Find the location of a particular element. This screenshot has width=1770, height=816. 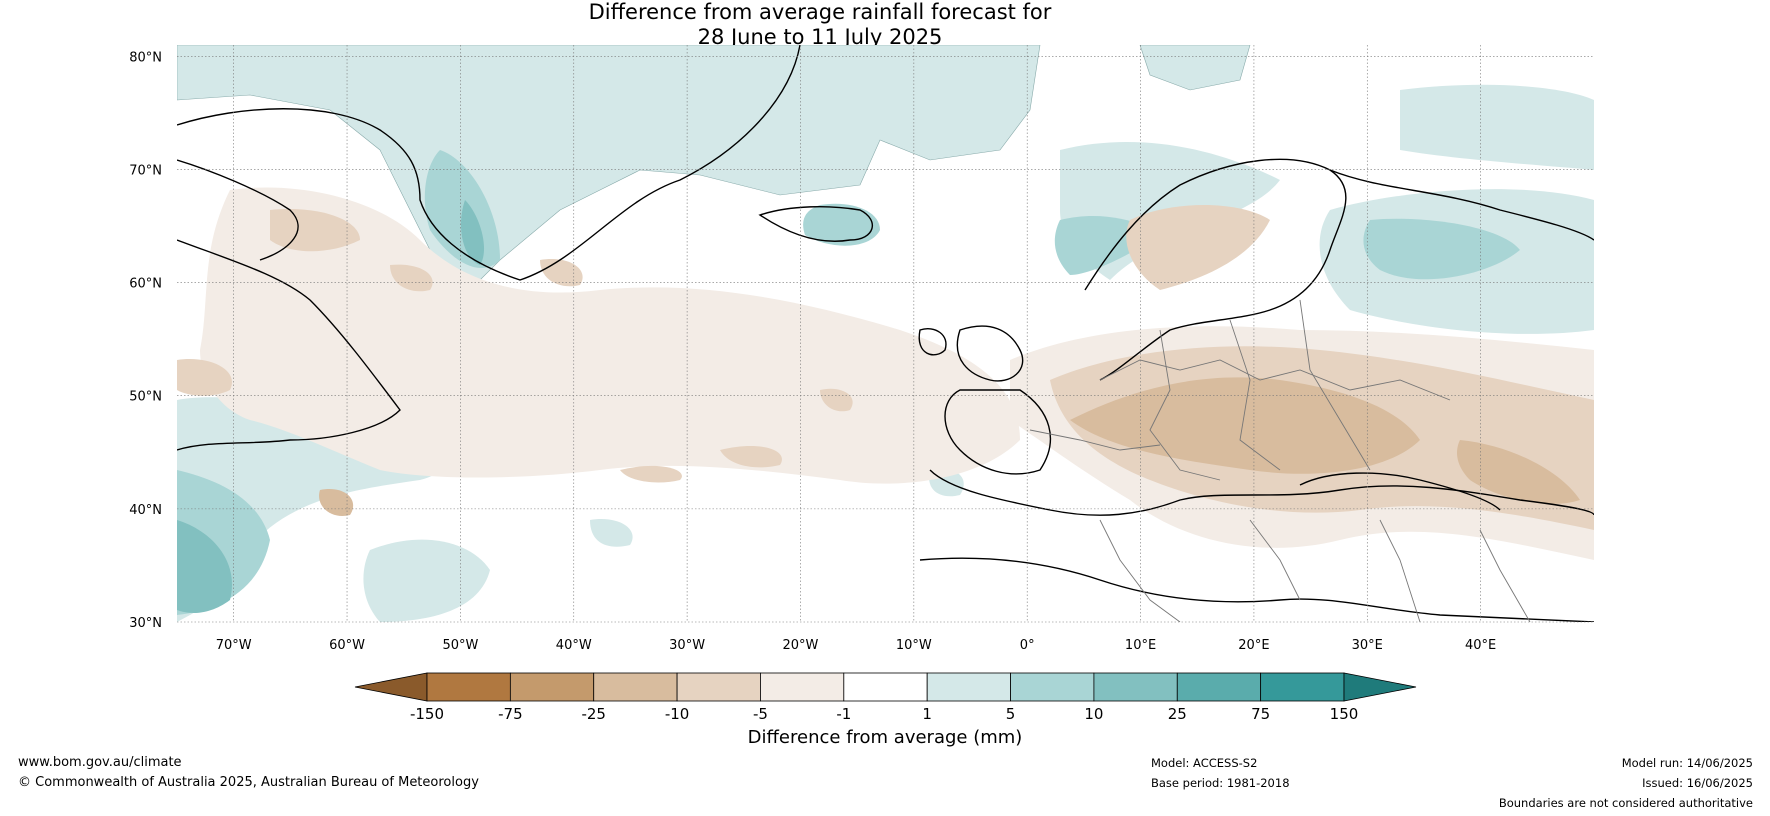

model-run-text: Model run: 14/06/2025 is located at coordinates (1687, 763).